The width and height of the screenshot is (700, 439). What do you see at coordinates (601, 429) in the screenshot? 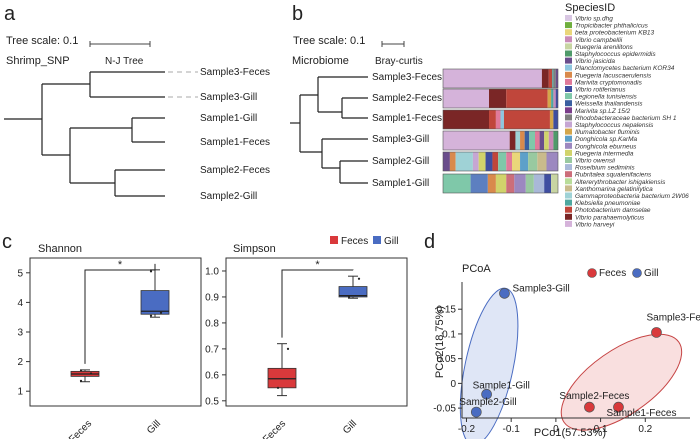
I see `xtick-label: 0.1` at bounding box center [601, 429].